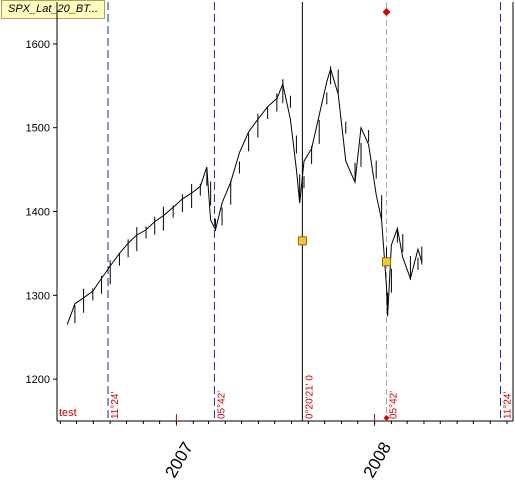  I want to click on y-tick-label: 1500, so click(38, 129).